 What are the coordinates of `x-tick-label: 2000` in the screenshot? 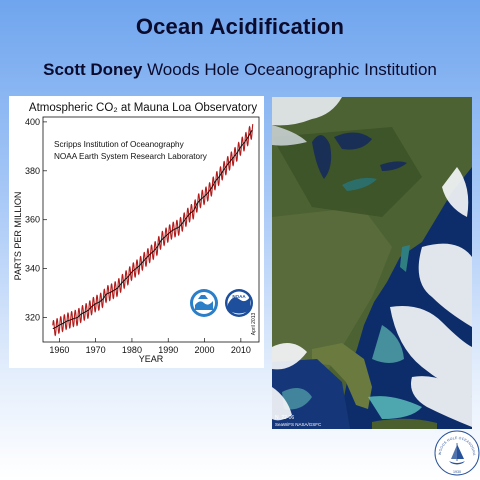 It's located at (205, 350).